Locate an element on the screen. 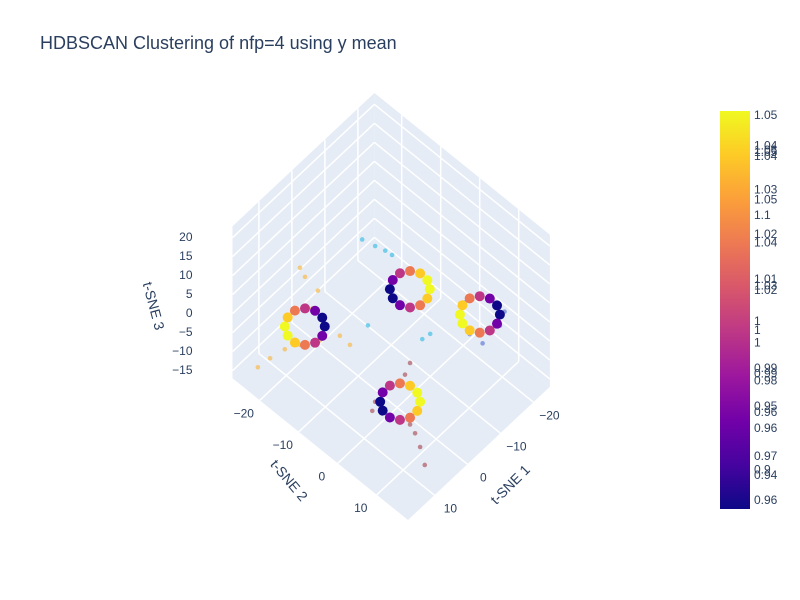 This screenshot has height=600, width=800. y-tick-label: −10 is located at coordinates (283, 445).